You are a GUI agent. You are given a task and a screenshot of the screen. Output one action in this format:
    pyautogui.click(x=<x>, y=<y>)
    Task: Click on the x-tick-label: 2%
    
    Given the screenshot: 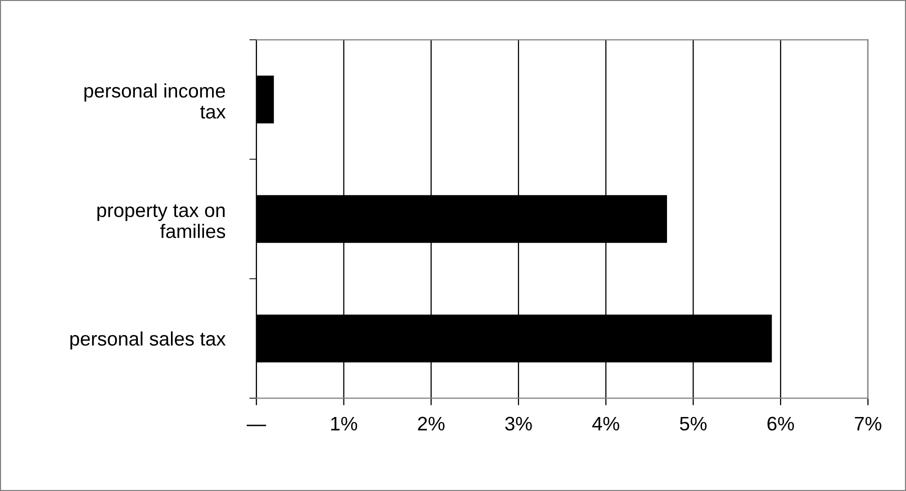 What is the action you would take?
    pyautogui.click(x=431, y=423)
    